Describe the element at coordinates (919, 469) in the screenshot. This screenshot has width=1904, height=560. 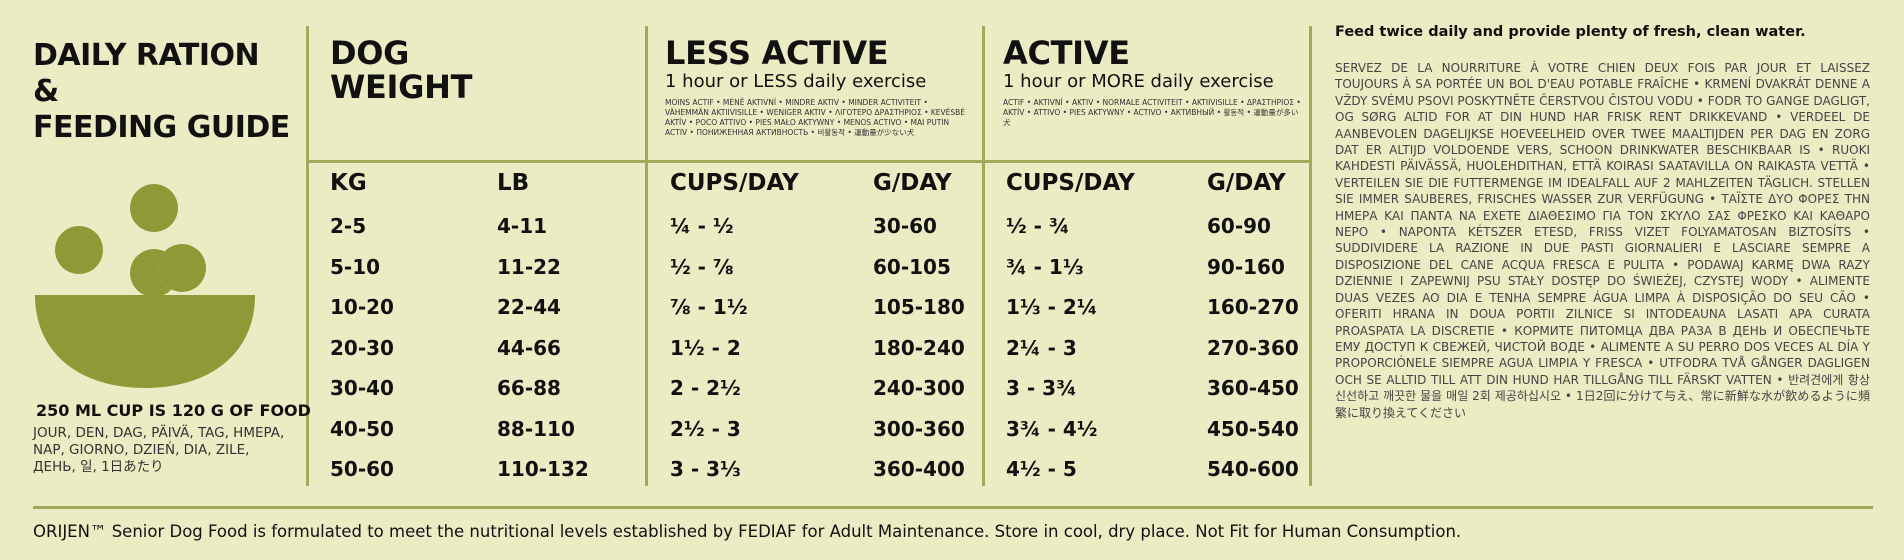
I see `cell-less-g: 360-400` at that location.